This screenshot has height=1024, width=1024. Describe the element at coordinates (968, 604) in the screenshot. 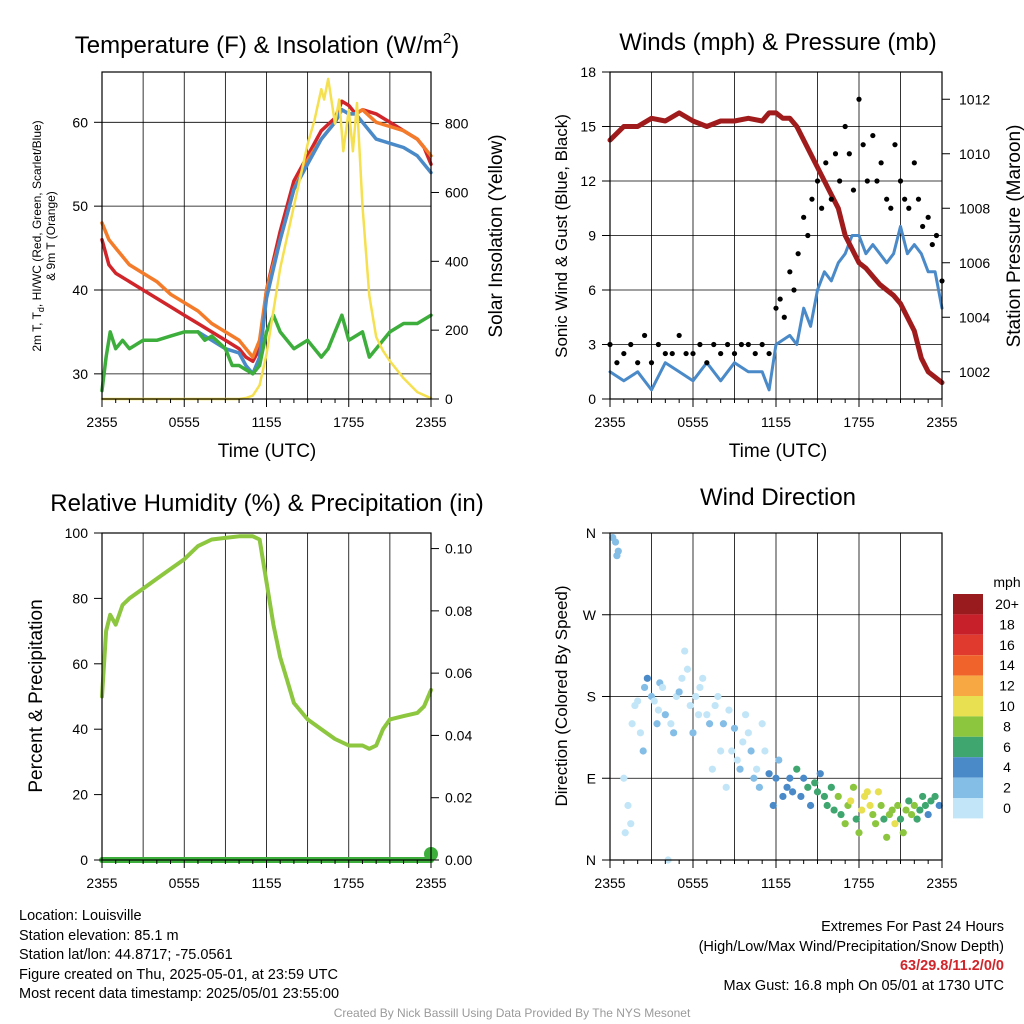

I see `legend-swatch` at that location.